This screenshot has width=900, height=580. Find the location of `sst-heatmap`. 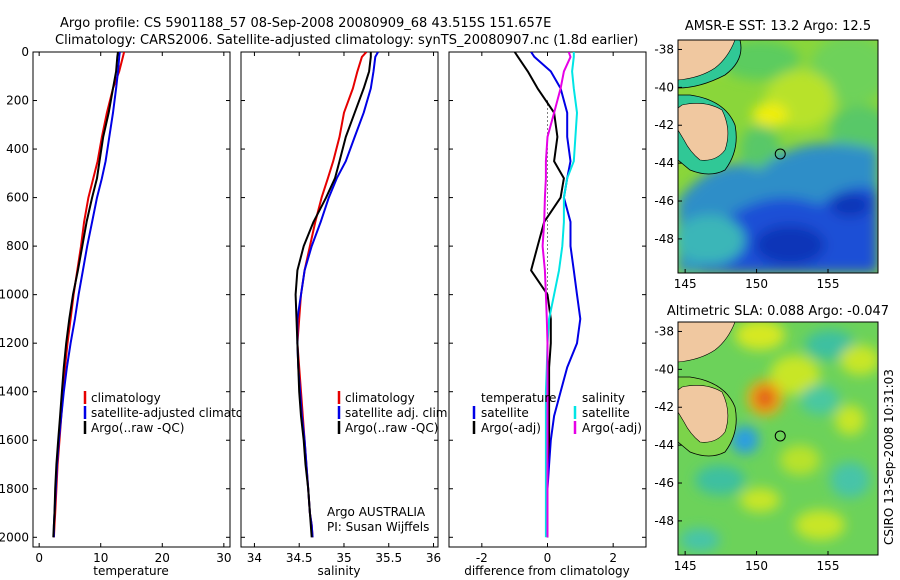

sst-heatmap is located at coordinates (778, 156).